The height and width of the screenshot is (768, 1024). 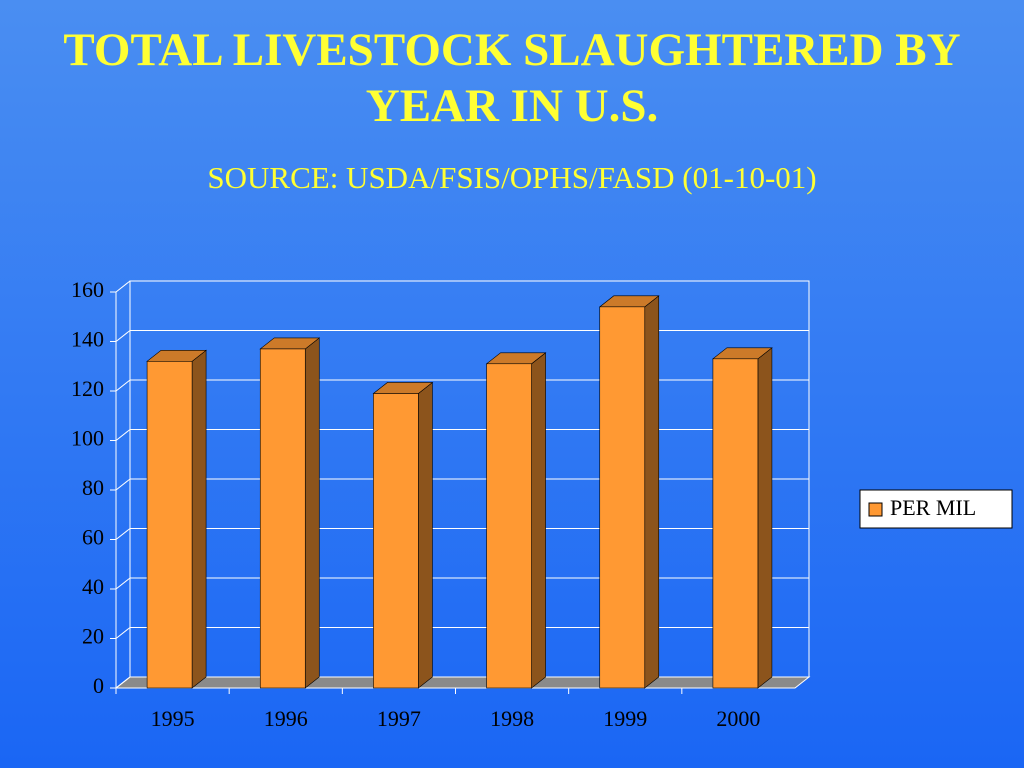 What do you see at coordinates (93, 537) in the screenshot?
I see `y-tick-label: 60` at bounding box center [93, 537].